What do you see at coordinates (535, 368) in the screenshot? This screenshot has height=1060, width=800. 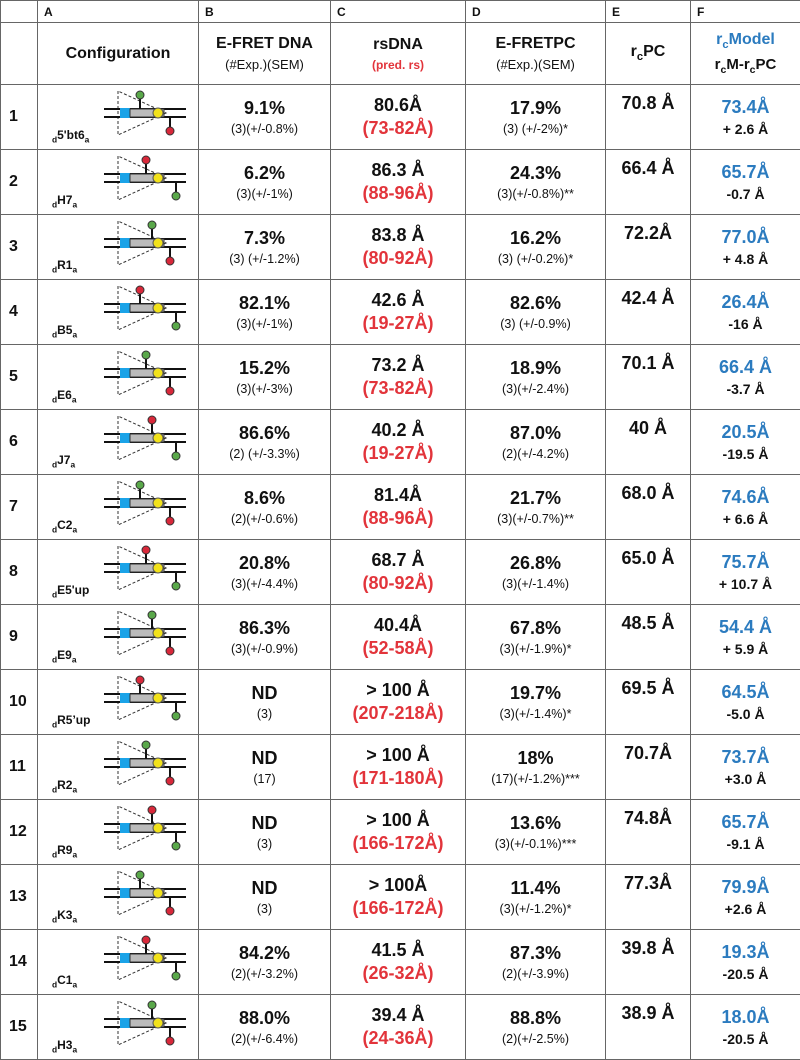 I see `fret-value: 18.9%` at bounding box center [535, 368].